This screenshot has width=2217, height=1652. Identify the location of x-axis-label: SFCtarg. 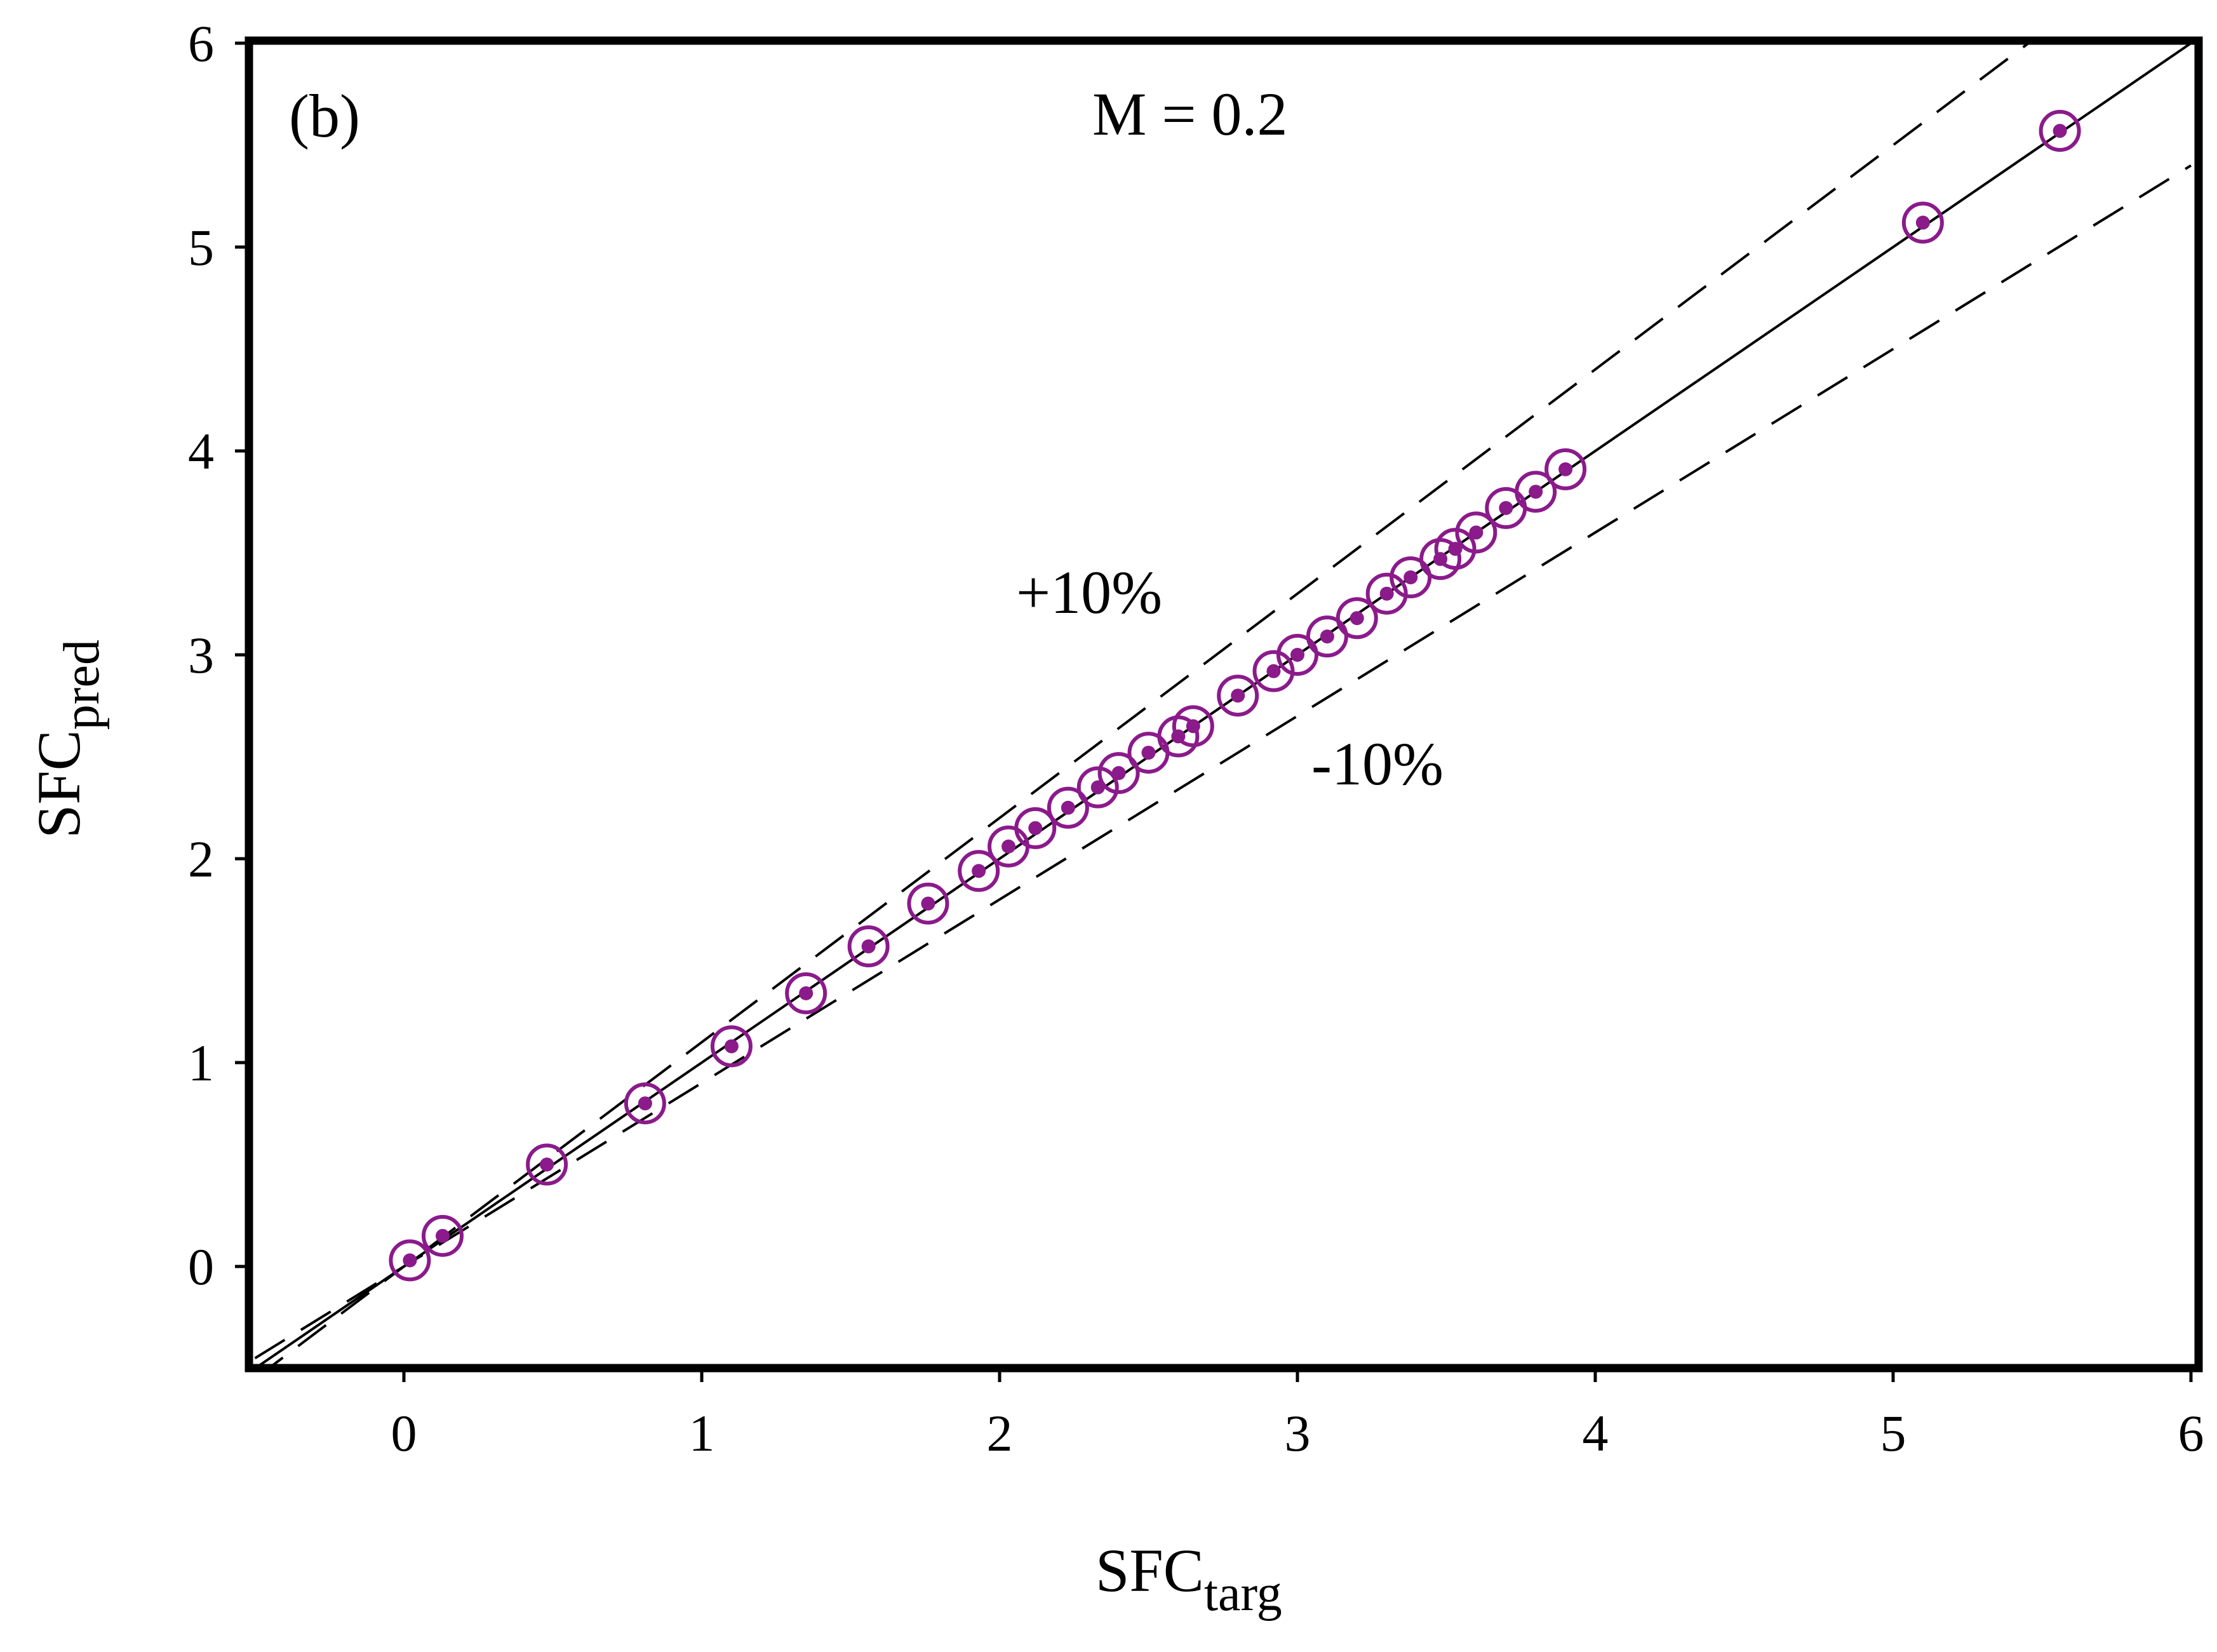
(1188, 1579).